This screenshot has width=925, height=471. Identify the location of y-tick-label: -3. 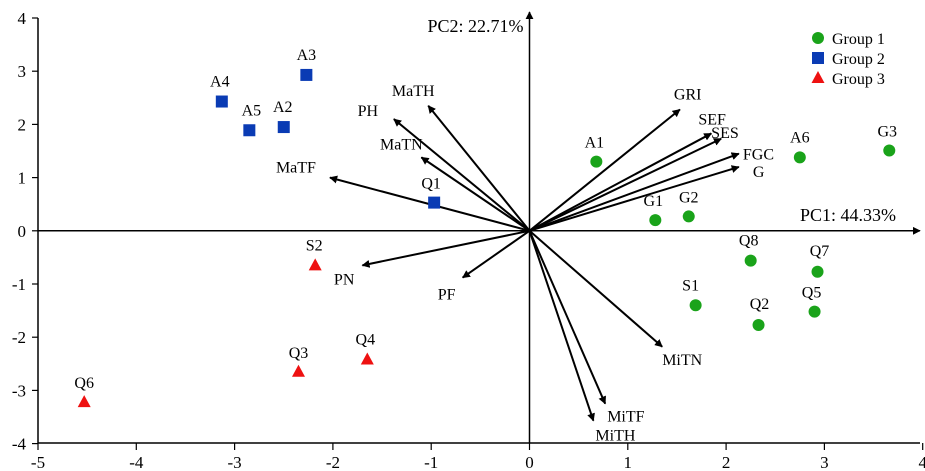
(19, 390).